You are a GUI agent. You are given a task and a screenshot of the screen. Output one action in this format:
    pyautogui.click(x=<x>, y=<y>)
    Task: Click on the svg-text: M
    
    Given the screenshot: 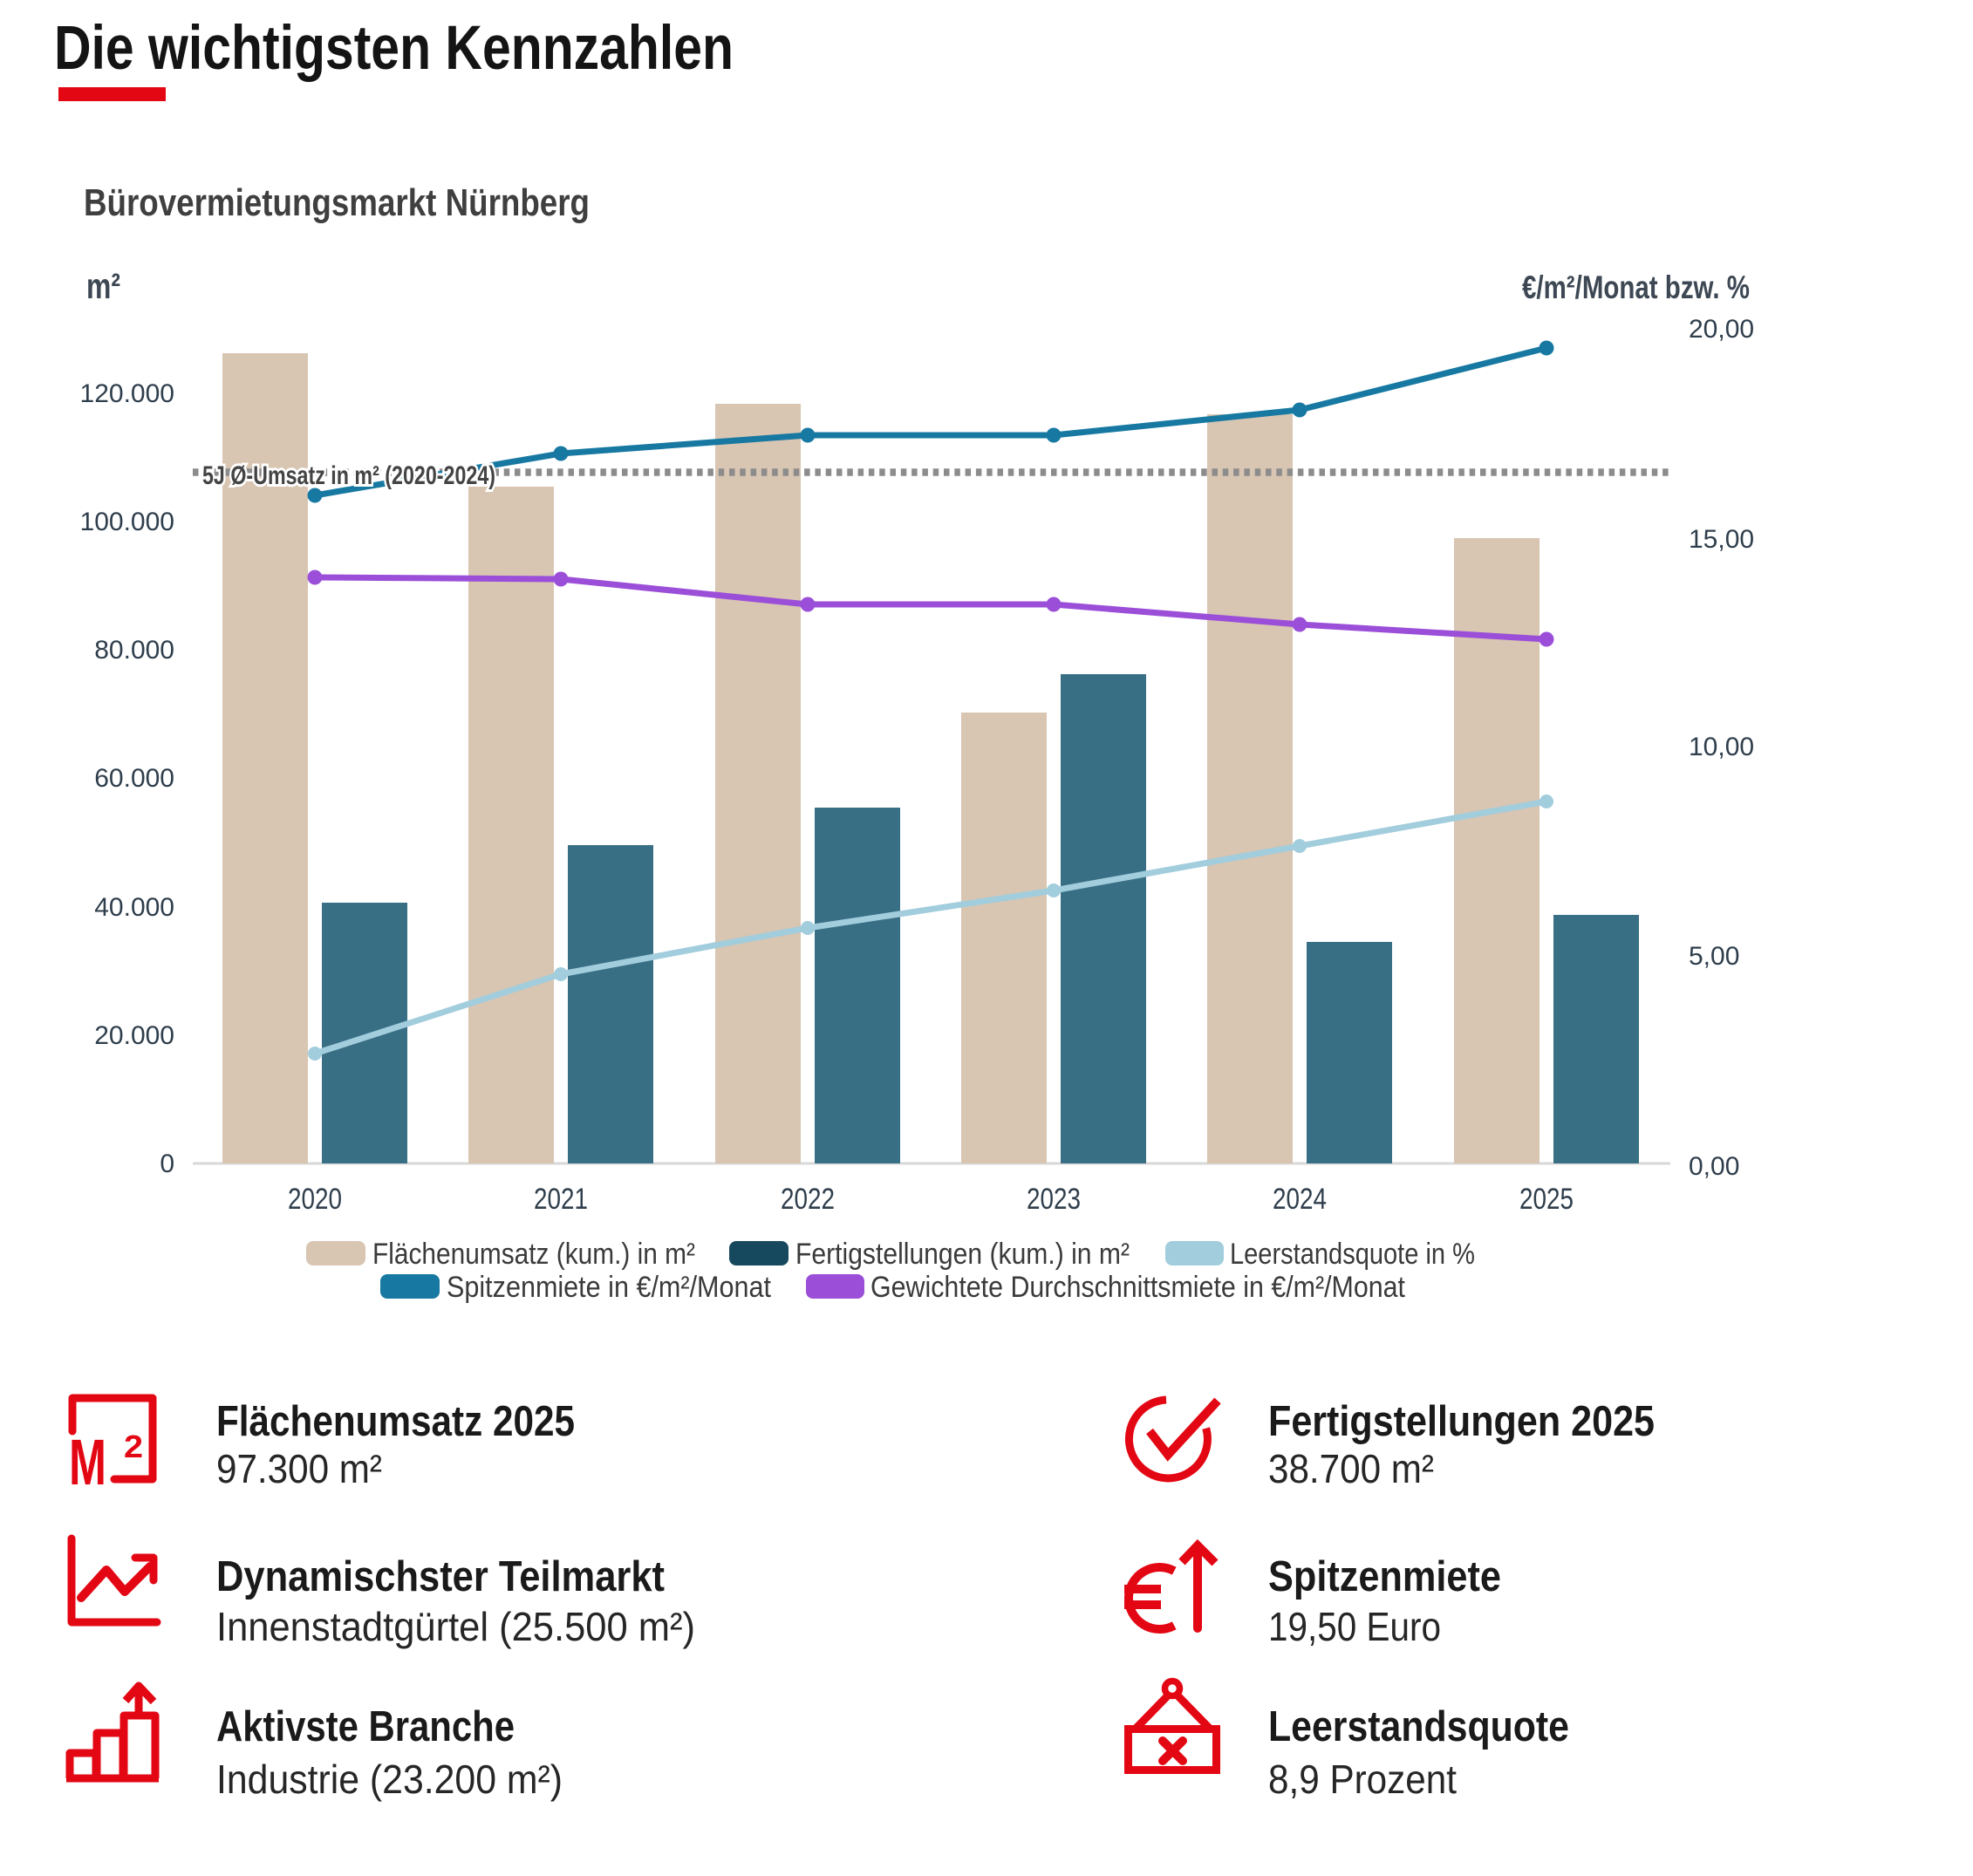 What is the action you would take?
    pyautogui.click(x=87, y=1462)
    